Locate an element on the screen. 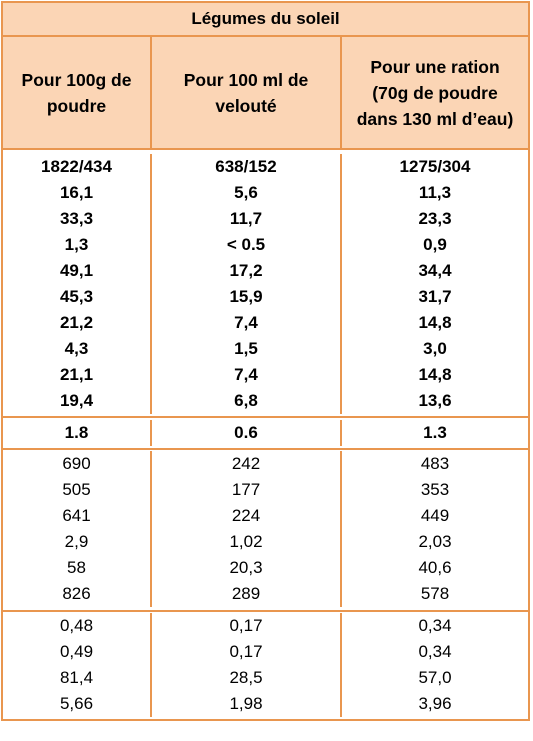 This screenshot has width=533, height=741. table-cell: 0.6 is located at coordinates (246, 432).